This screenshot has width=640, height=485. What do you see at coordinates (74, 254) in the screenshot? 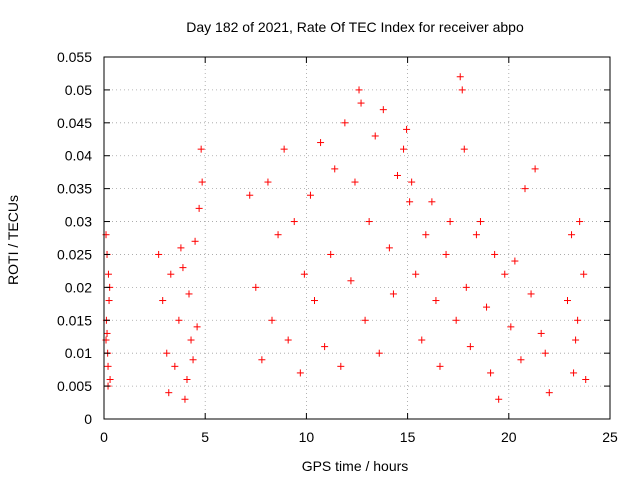
I see `y-tick-label: 0.025` at bounding box center [74, 254].